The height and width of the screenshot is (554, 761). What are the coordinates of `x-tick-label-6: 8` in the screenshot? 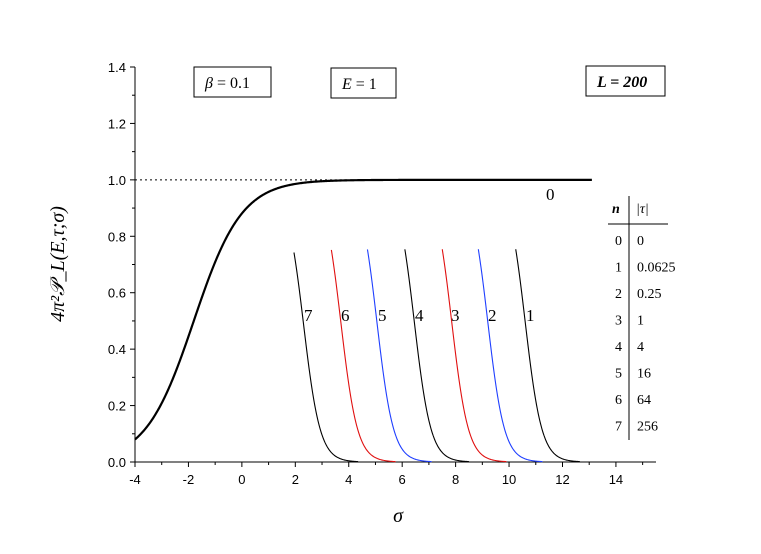 It's located at (455, 479).